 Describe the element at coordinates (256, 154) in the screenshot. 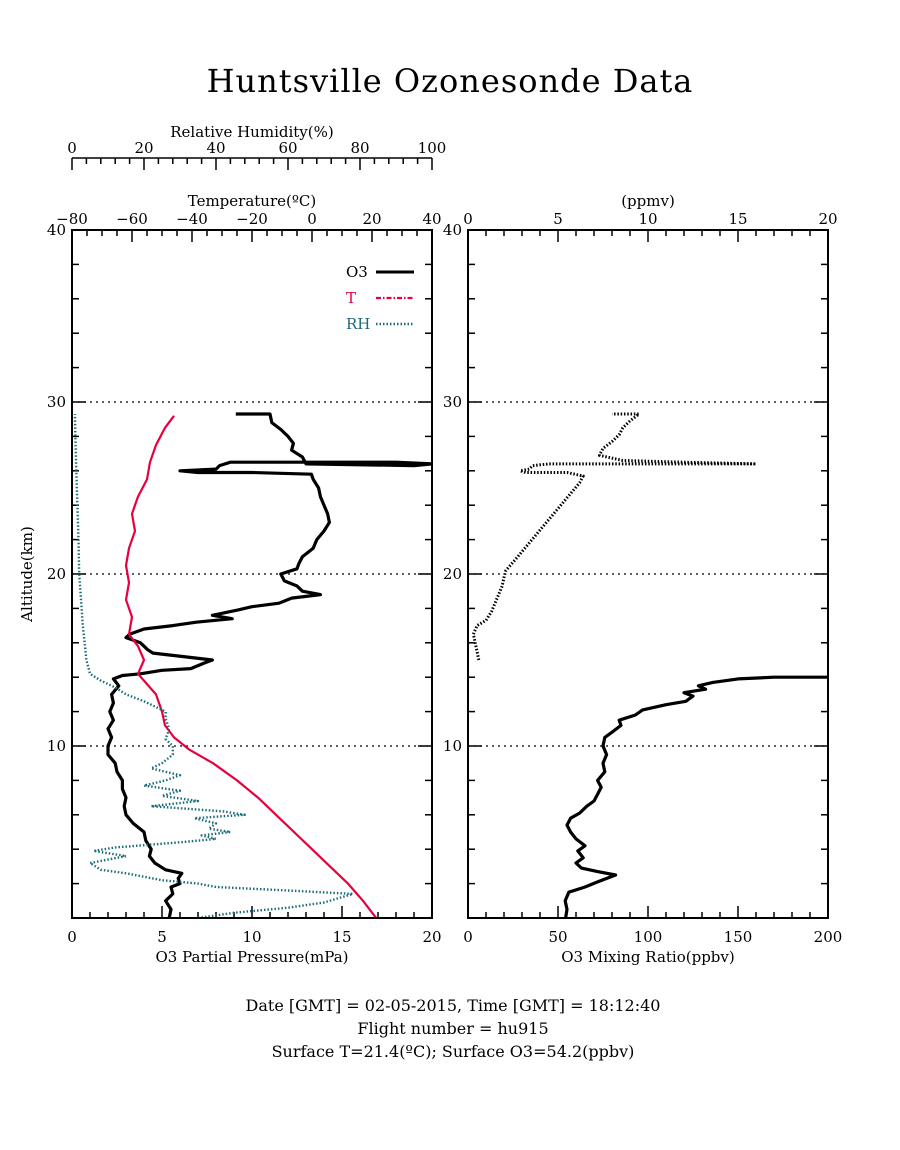

I see `humidity-axis-ticks: 0 20 40 60 80 100` at that location.